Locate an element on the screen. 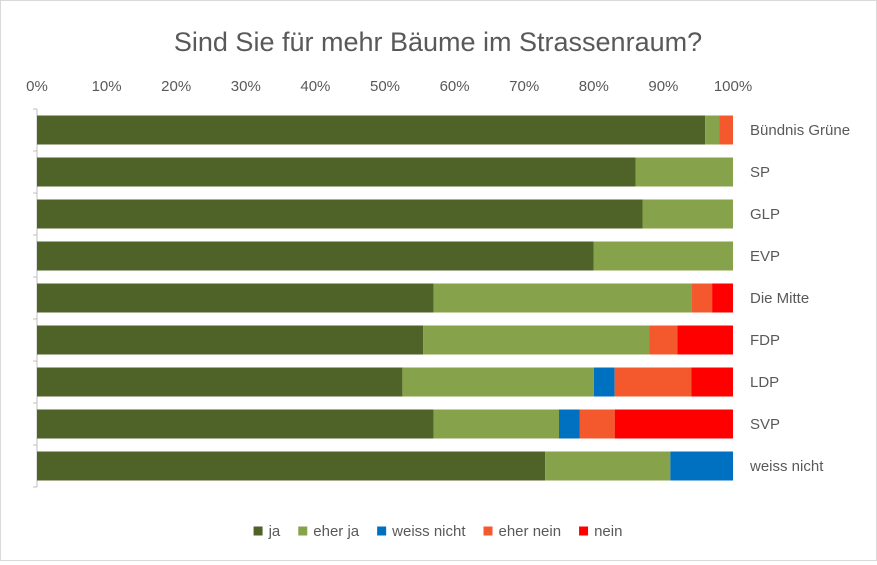 The image size is (877, 565). legend-label: eher ja is located at coordinates (336, 531).